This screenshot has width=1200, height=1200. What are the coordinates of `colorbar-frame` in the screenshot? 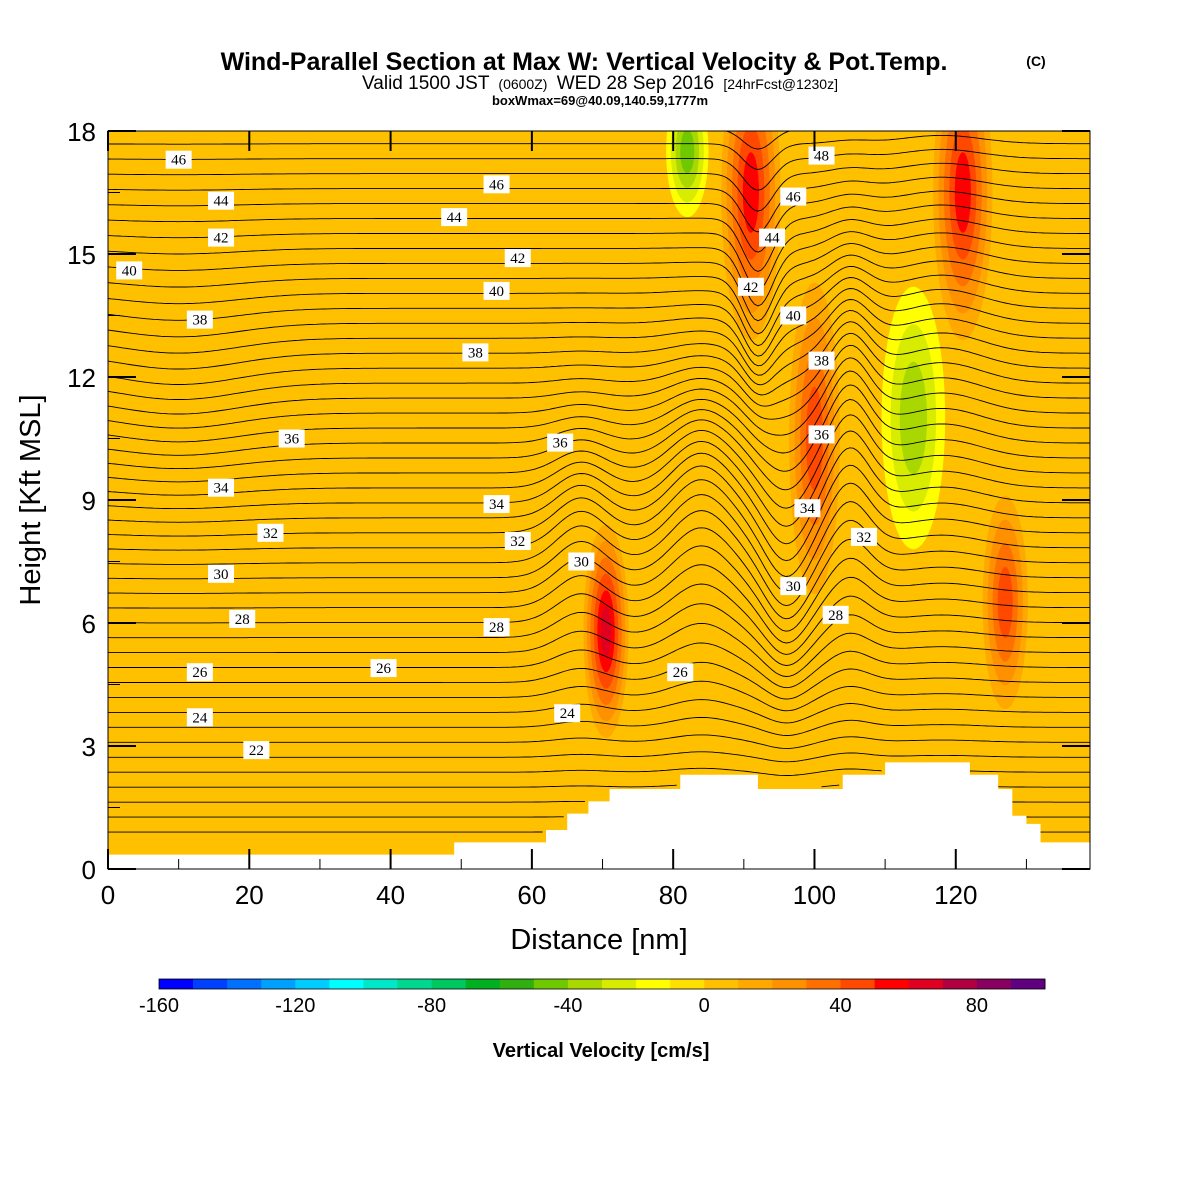 It's located at (602, 984).